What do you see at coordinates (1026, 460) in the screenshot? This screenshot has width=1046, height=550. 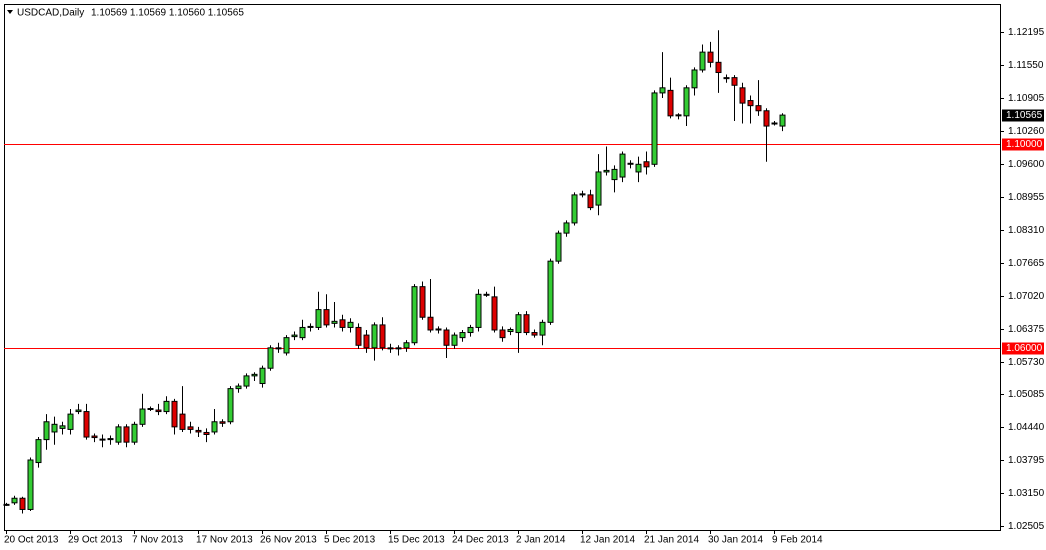 I see `y-tick-label: 1.03795` at bounding box center [1026, 460].